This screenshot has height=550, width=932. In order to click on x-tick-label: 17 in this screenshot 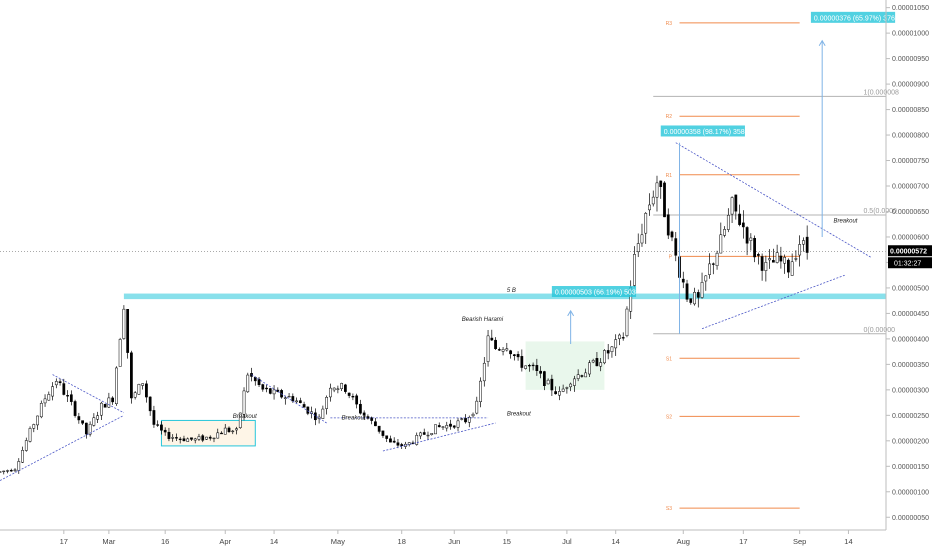, I will do `click(743, 541)`.